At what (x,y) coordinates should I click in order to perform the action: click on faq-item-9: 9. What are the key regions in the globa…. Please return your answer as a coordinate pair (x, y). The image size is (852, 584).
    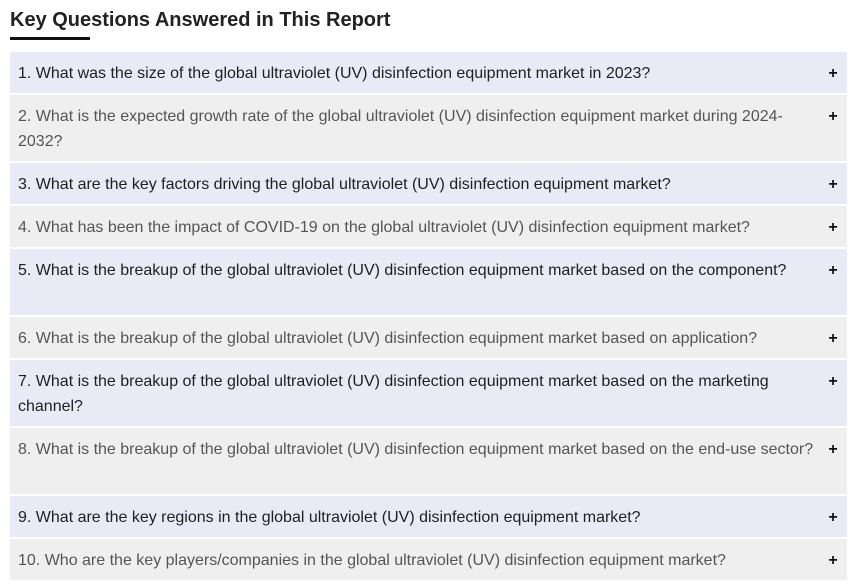
    Looking at the image, I should click on (428, 516).